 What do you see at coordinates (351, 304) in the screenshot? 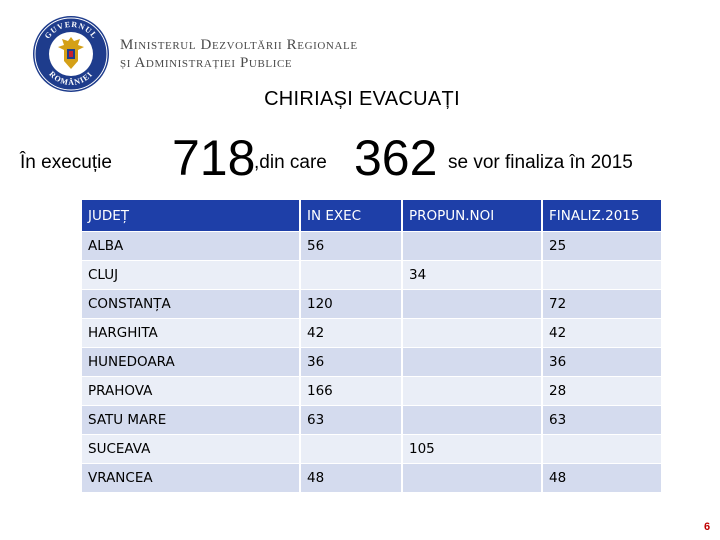
I see `cell-in-exec: 120` at bounding box center [351, 304].